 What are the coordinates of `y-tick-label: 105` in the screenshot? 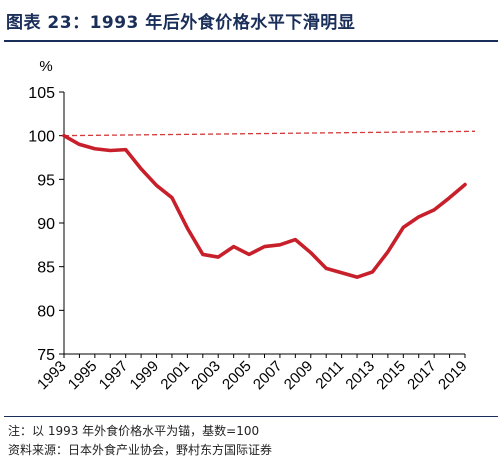 It's located at (41, 93).